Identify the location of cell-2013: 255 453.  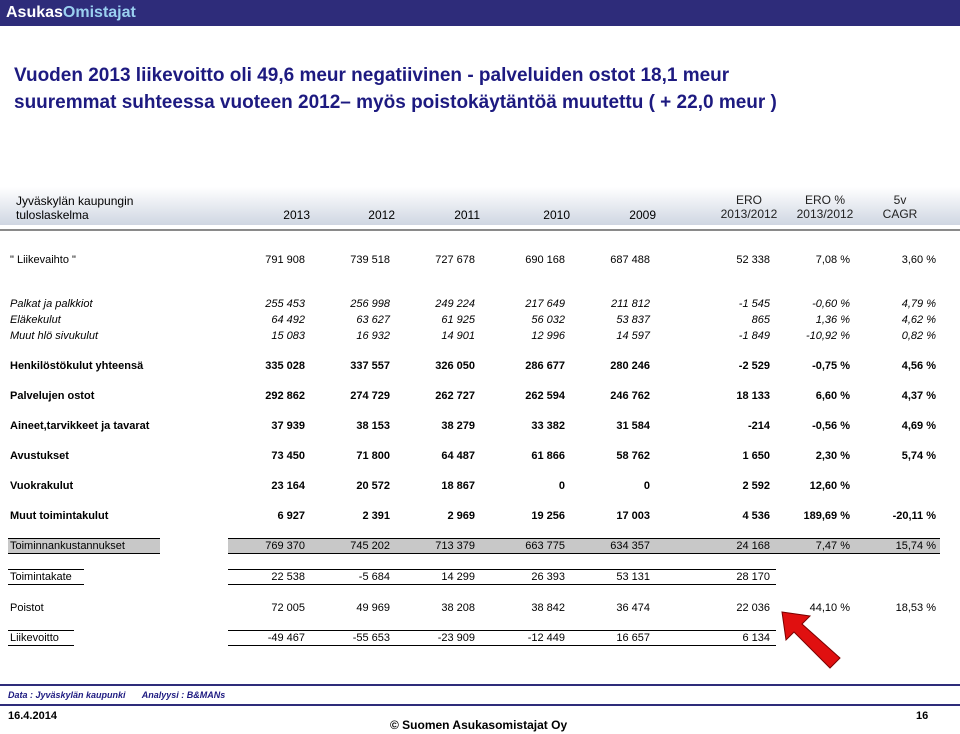
(285, 304).